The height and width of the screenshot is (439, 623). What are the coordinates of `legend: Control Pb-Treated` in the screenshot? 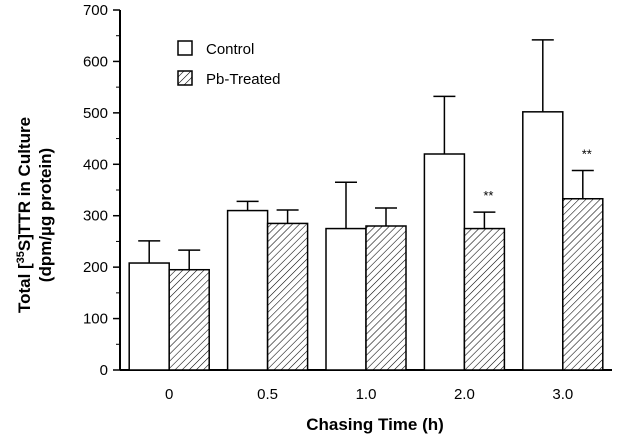 It's located at (228, 64).